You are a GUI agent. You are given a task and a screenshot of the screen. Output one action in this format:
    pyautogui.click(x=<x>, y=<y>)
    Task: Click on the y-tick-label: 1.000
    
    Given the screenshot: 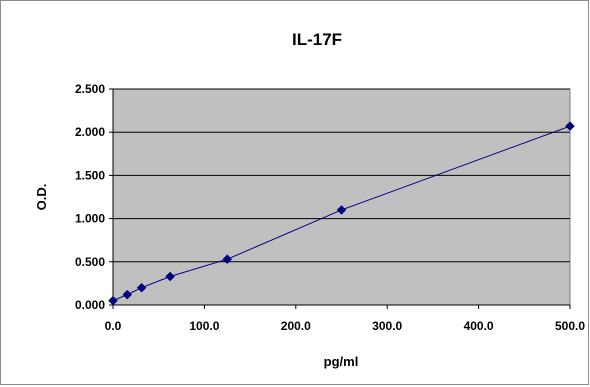 What is the action you would take?
    pyautogui.click(x=90, y=219)
    